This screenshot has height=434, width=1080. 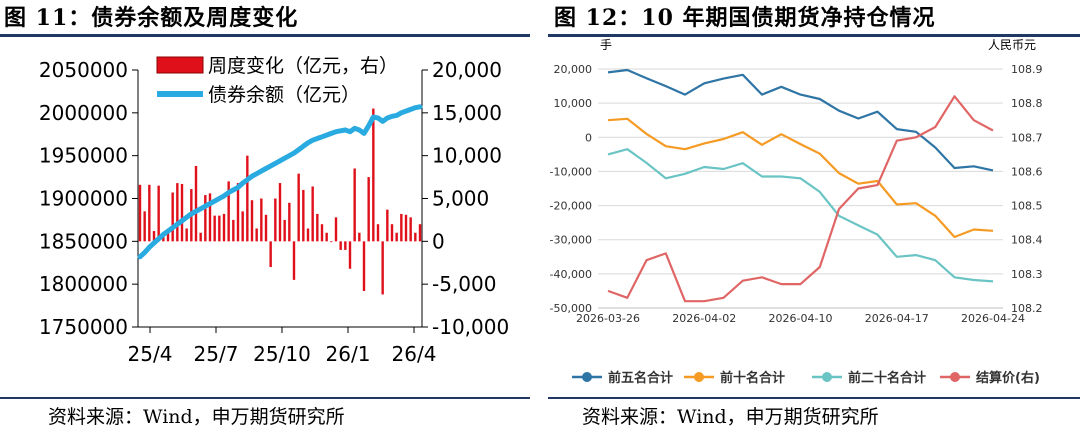 What do you see at coordinates (704, 318) in the screenshot?
I see `x-tick-label: 2026-04-02` at bounding box center [704, 318].